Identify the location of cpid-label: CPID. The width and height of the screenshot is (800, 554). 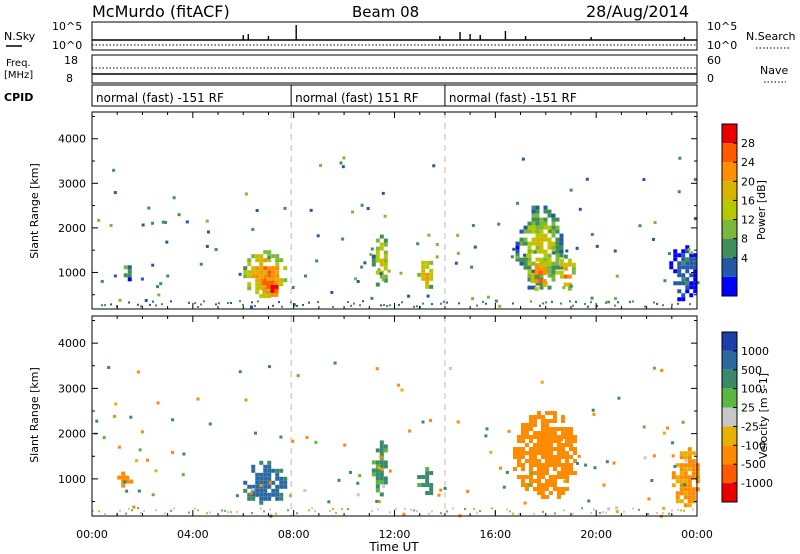
(18, 97).